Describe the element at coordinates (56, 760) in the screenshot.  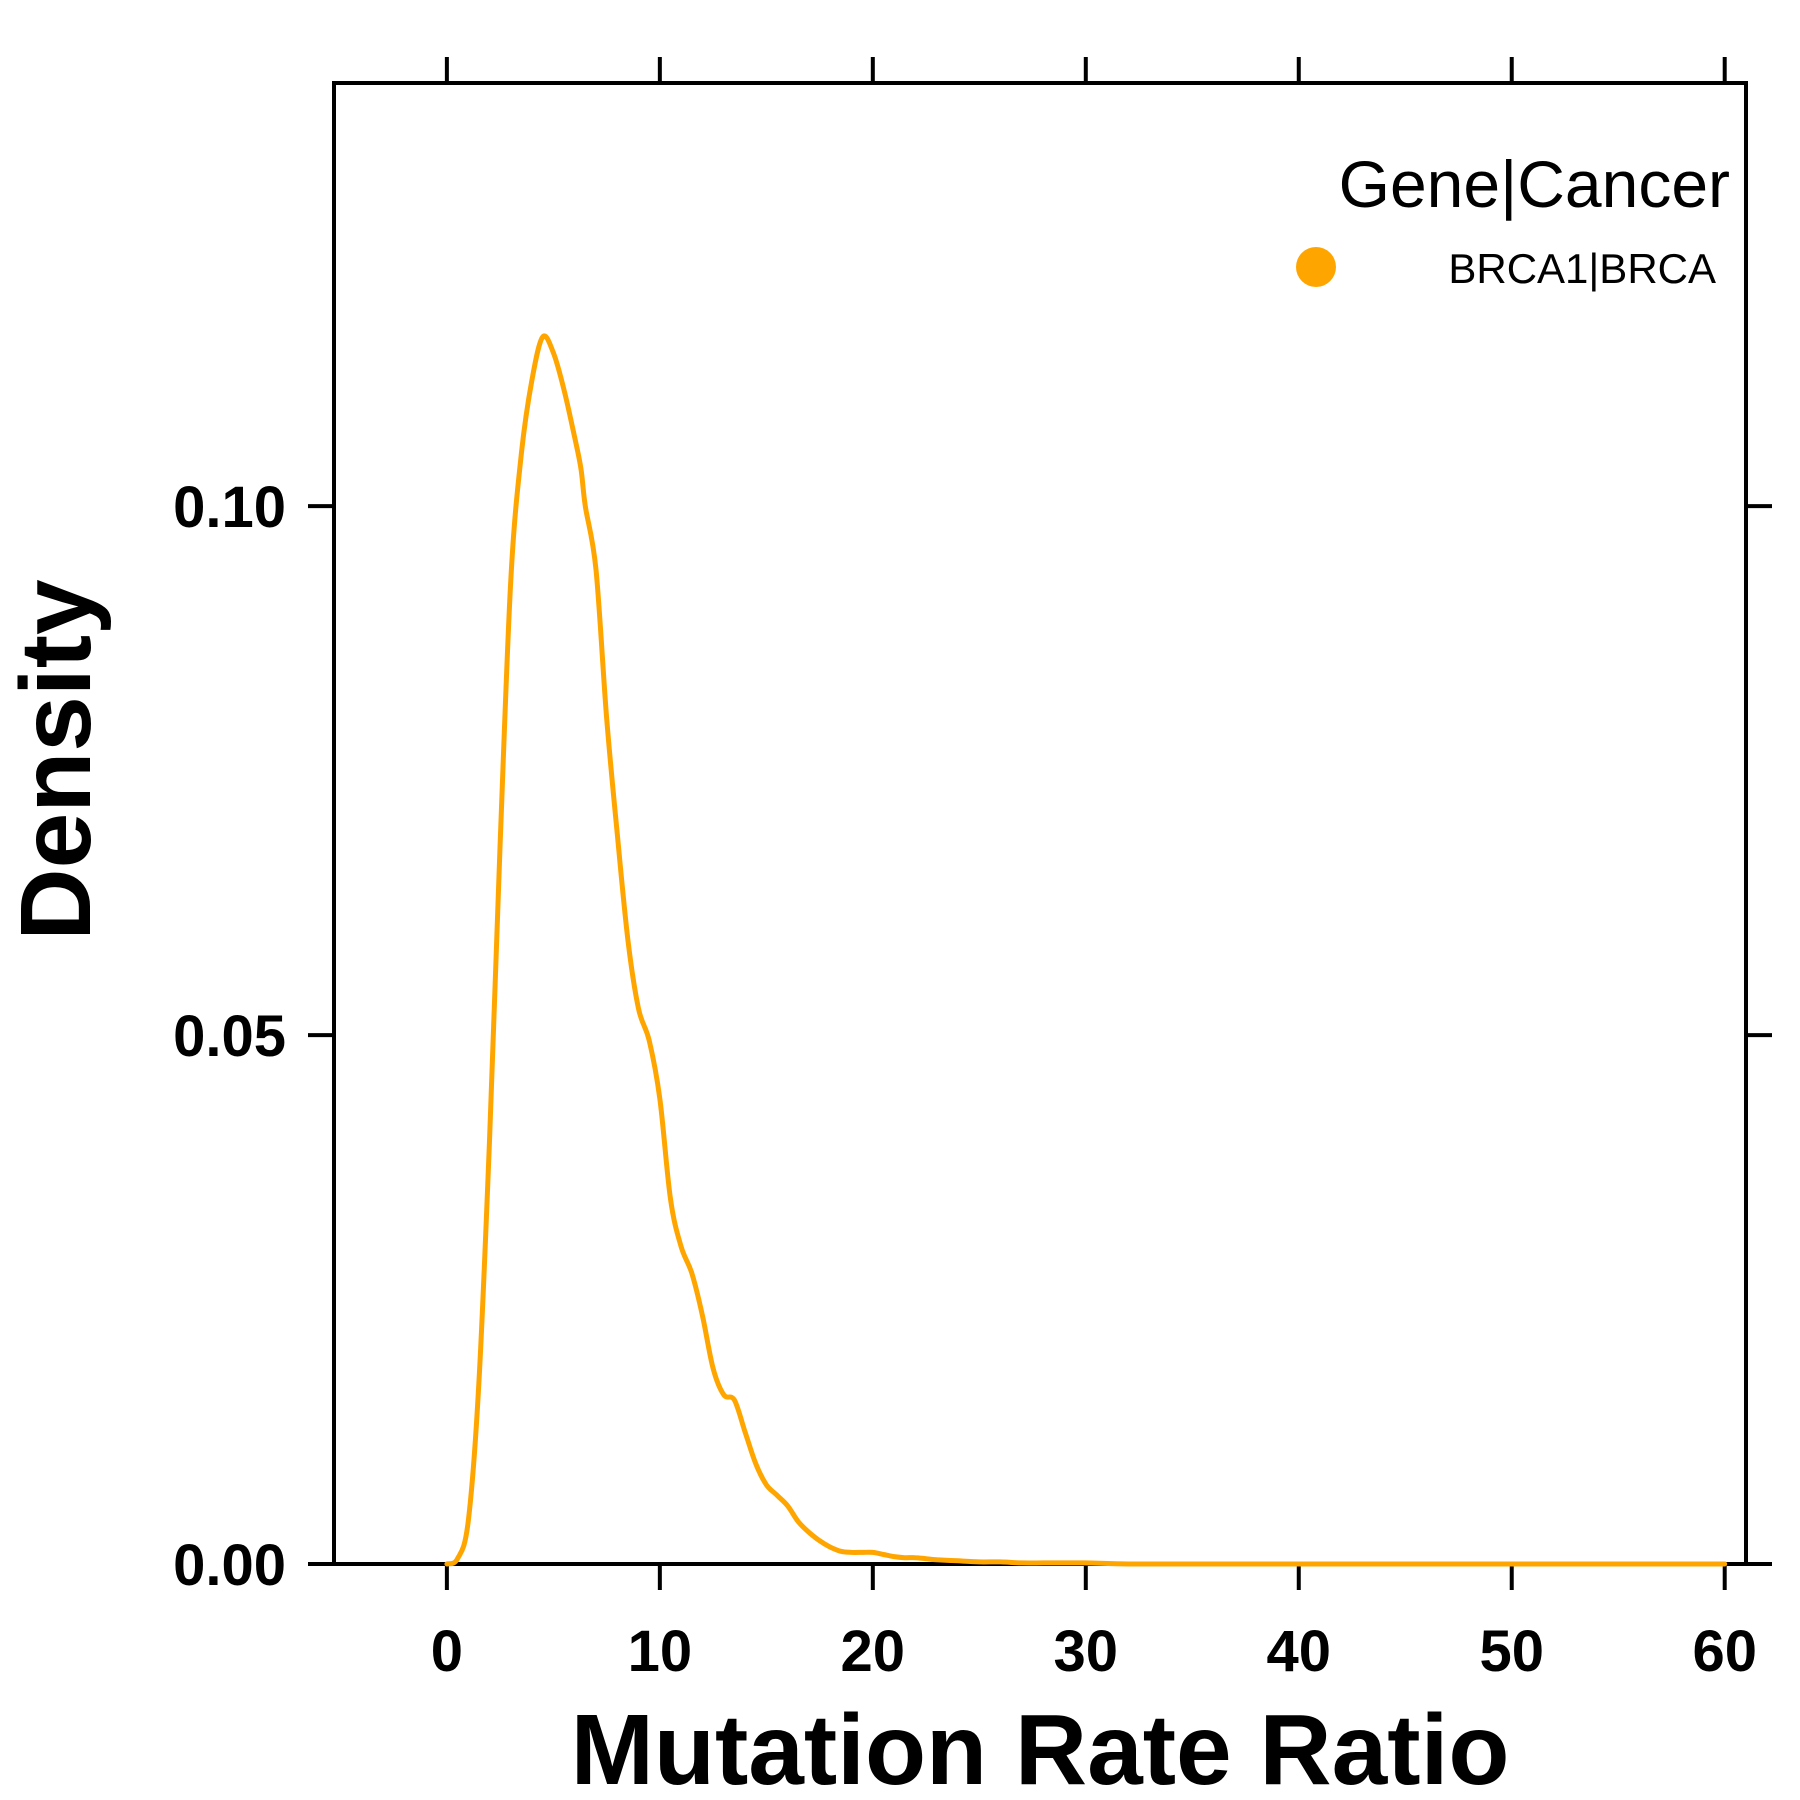
I see `y-axis-title: Density` at that location.